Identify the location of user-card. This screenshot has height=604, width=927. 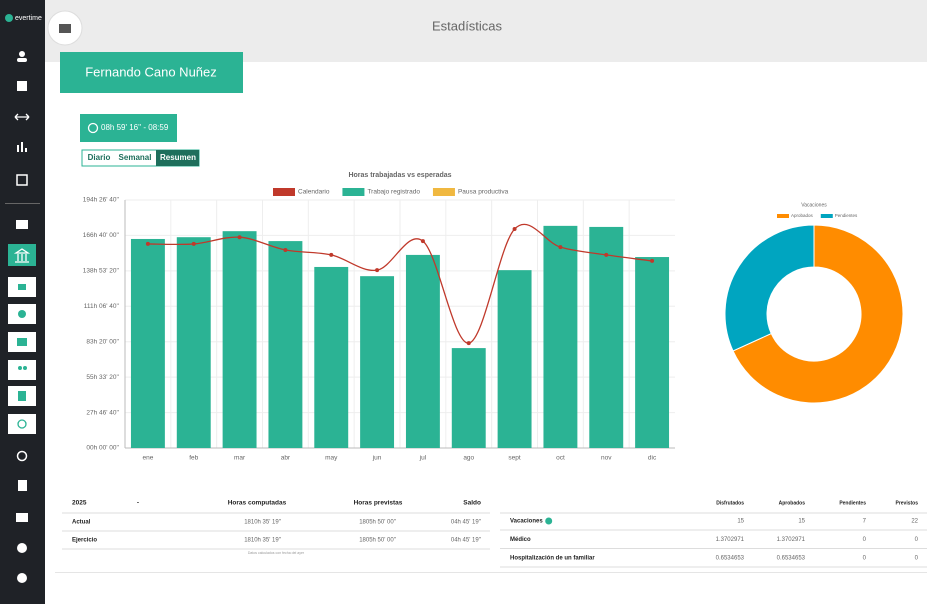
(151, 72).